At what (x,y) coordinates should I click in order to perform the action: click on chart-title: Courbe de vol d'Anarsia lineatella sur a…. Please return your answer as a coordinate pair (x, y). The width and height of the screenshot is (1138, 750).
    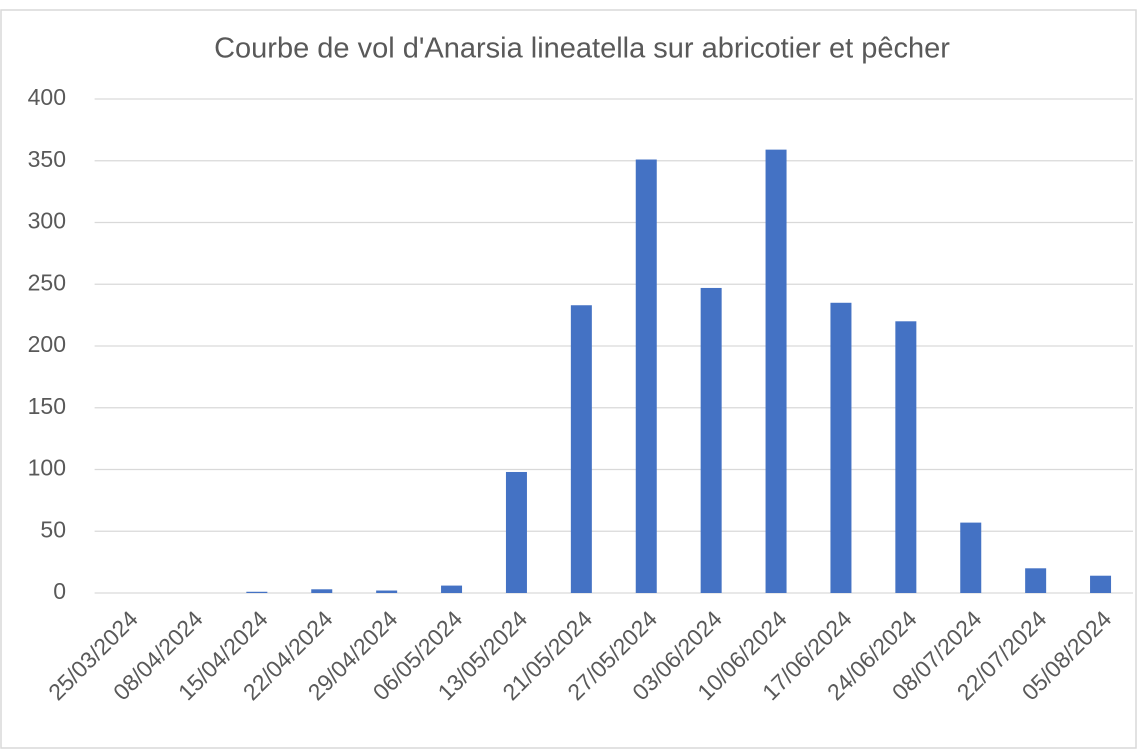
    Looking at the image, I should click on (582, 49).